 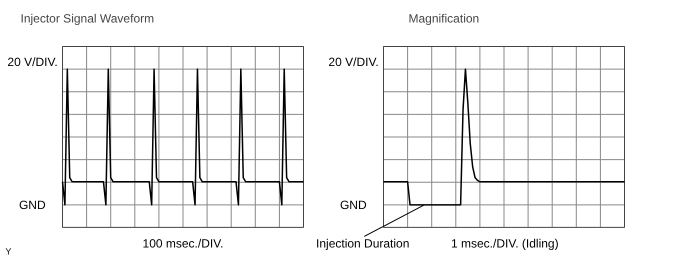 I want to click on x-axis-title: 100 msec./DIV., so click(x=183, y=243).